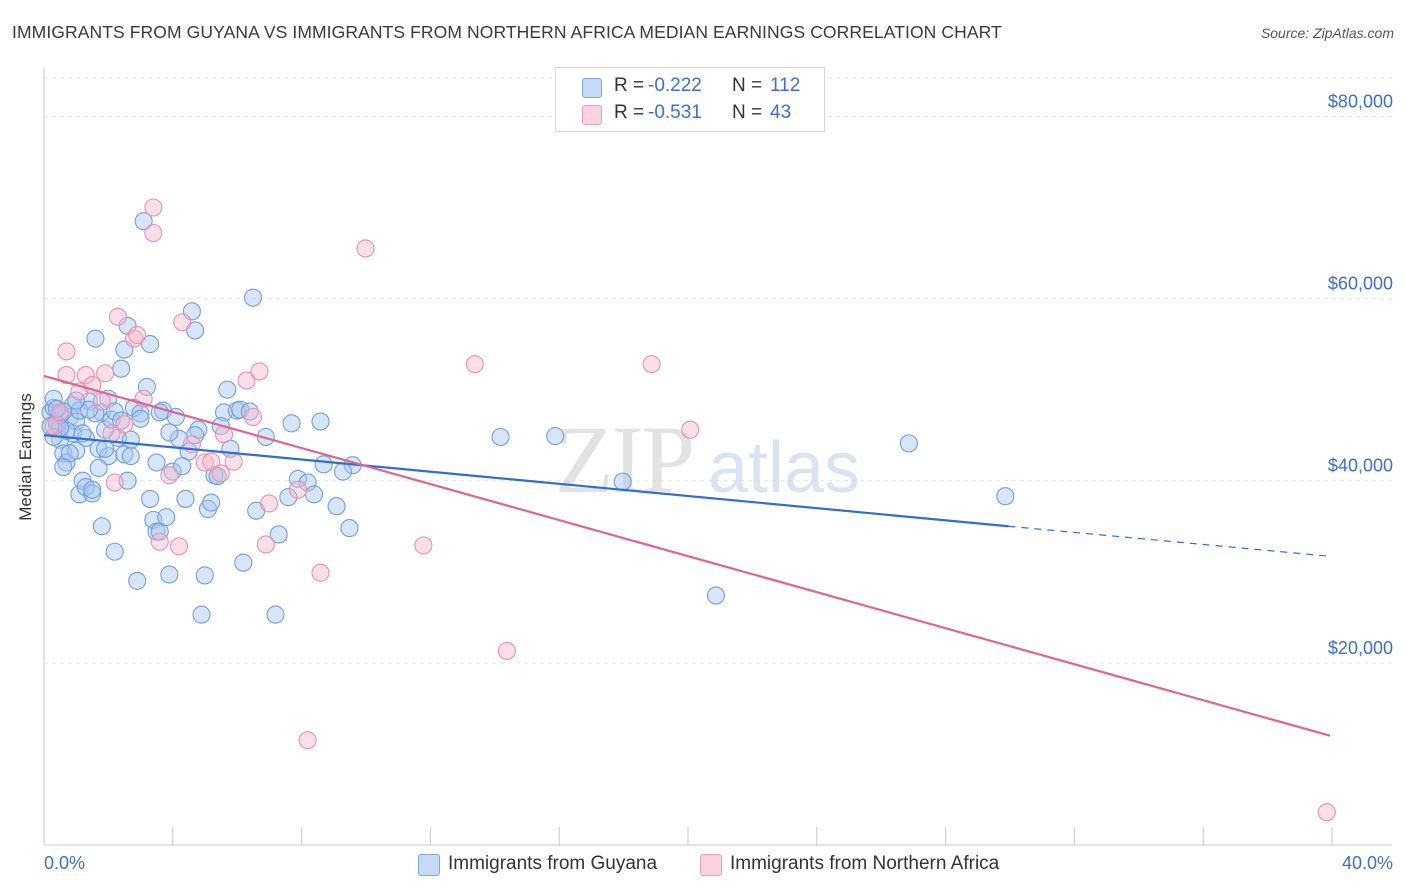 This screenshot has width=1406, height=892. I want to click on correlation-legend: R = -0.222 N = 112 R = -0.531 N = 43, so click(690, 99).